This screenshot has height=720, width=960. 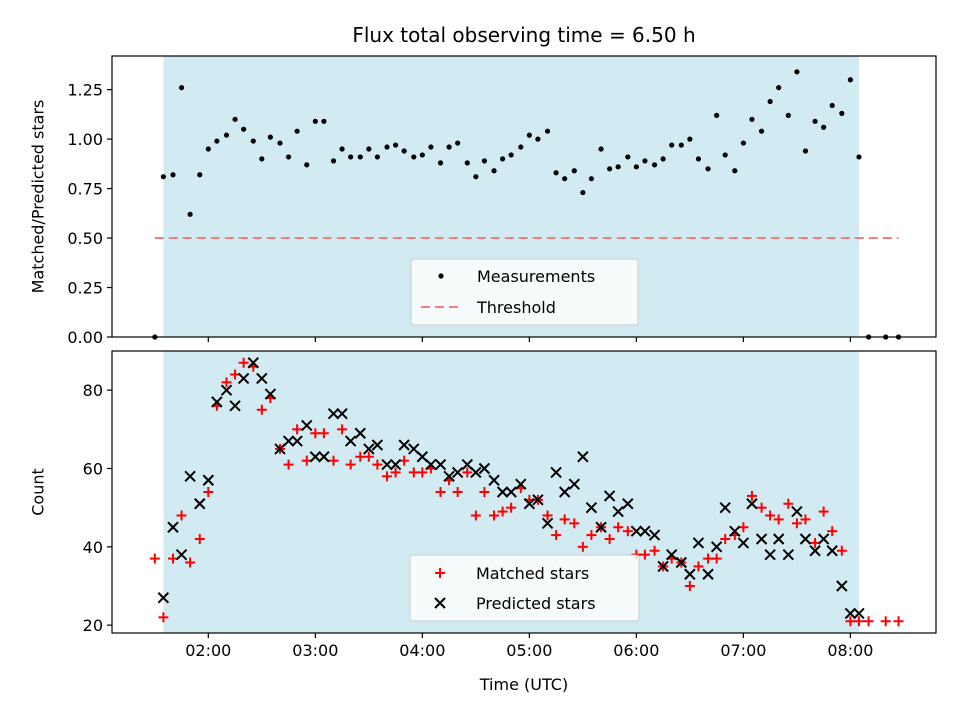 I want to click on legend-symbol, so click(x=441, y=276).